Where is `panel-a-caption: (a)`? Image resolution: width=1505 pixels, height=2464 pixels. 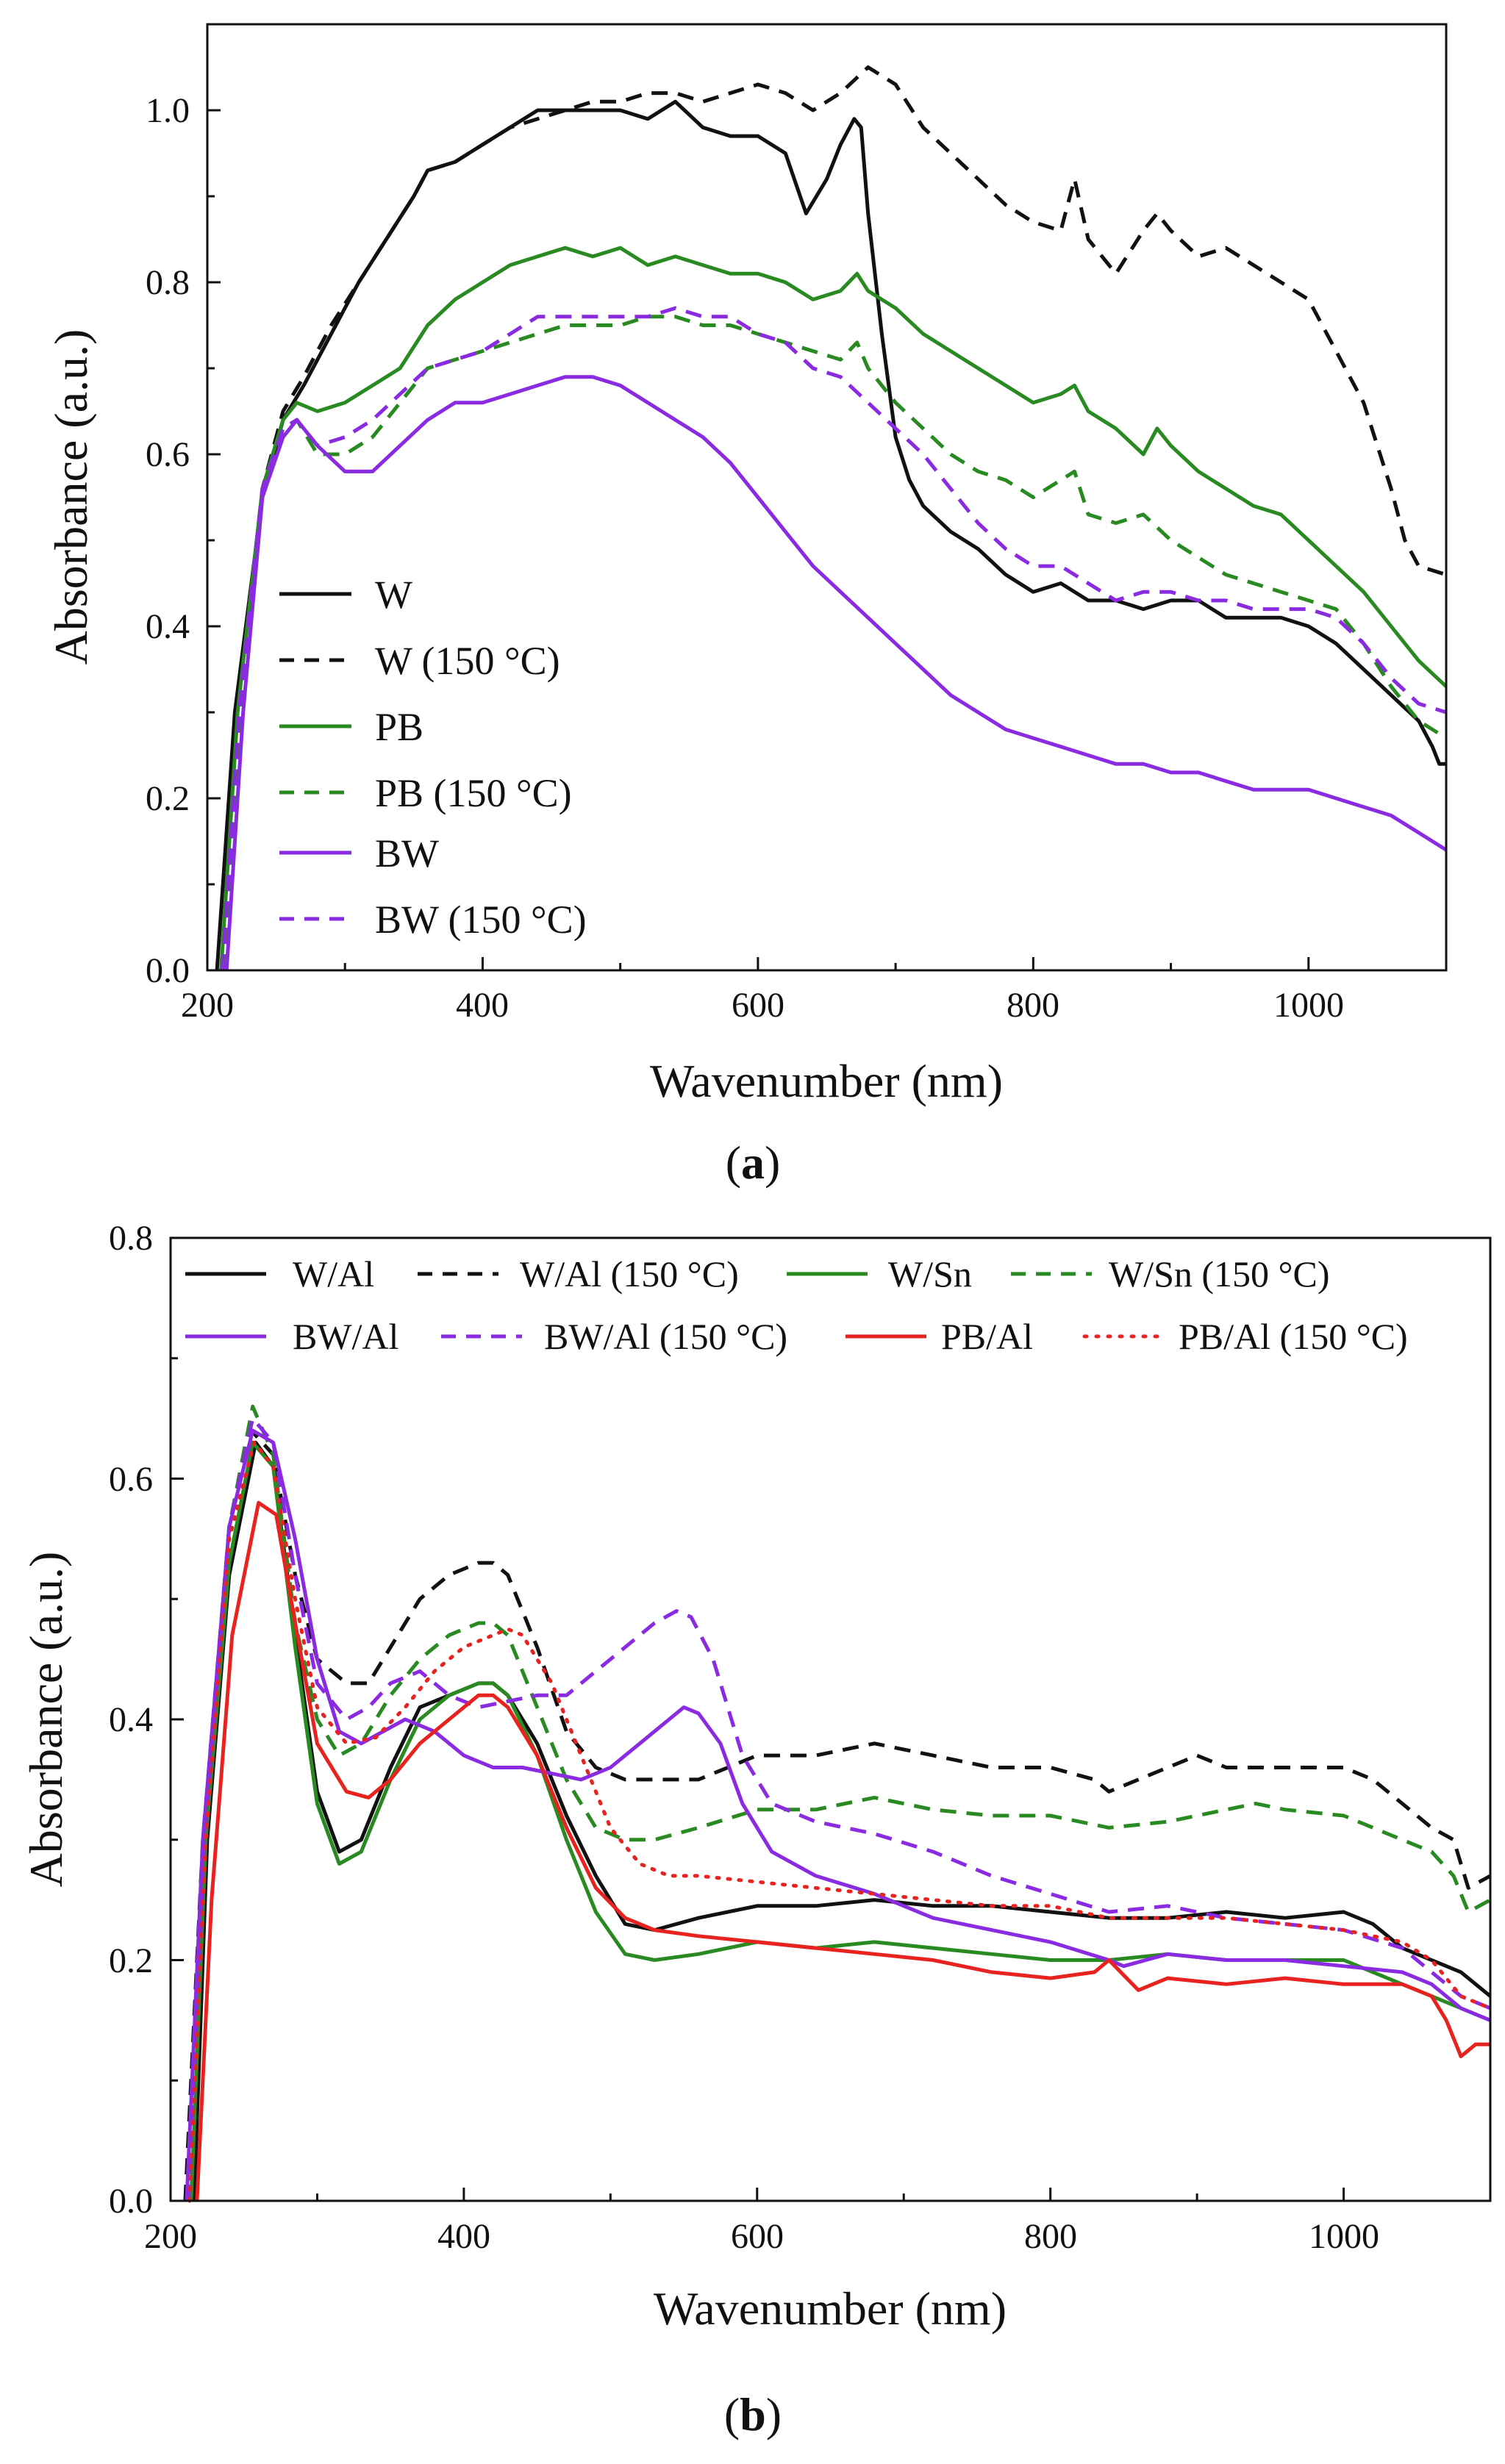 panel-a-caption: (a) is located at coordinates (753, 1163).